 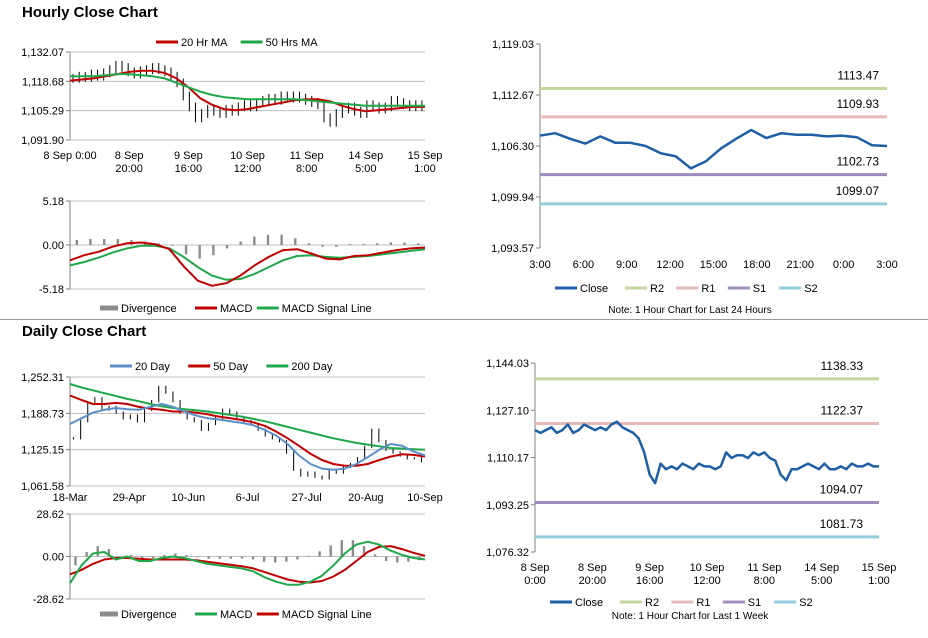 I want to click on daily-macd-y-tick-label: 28.62, so click(x=50, y=515).